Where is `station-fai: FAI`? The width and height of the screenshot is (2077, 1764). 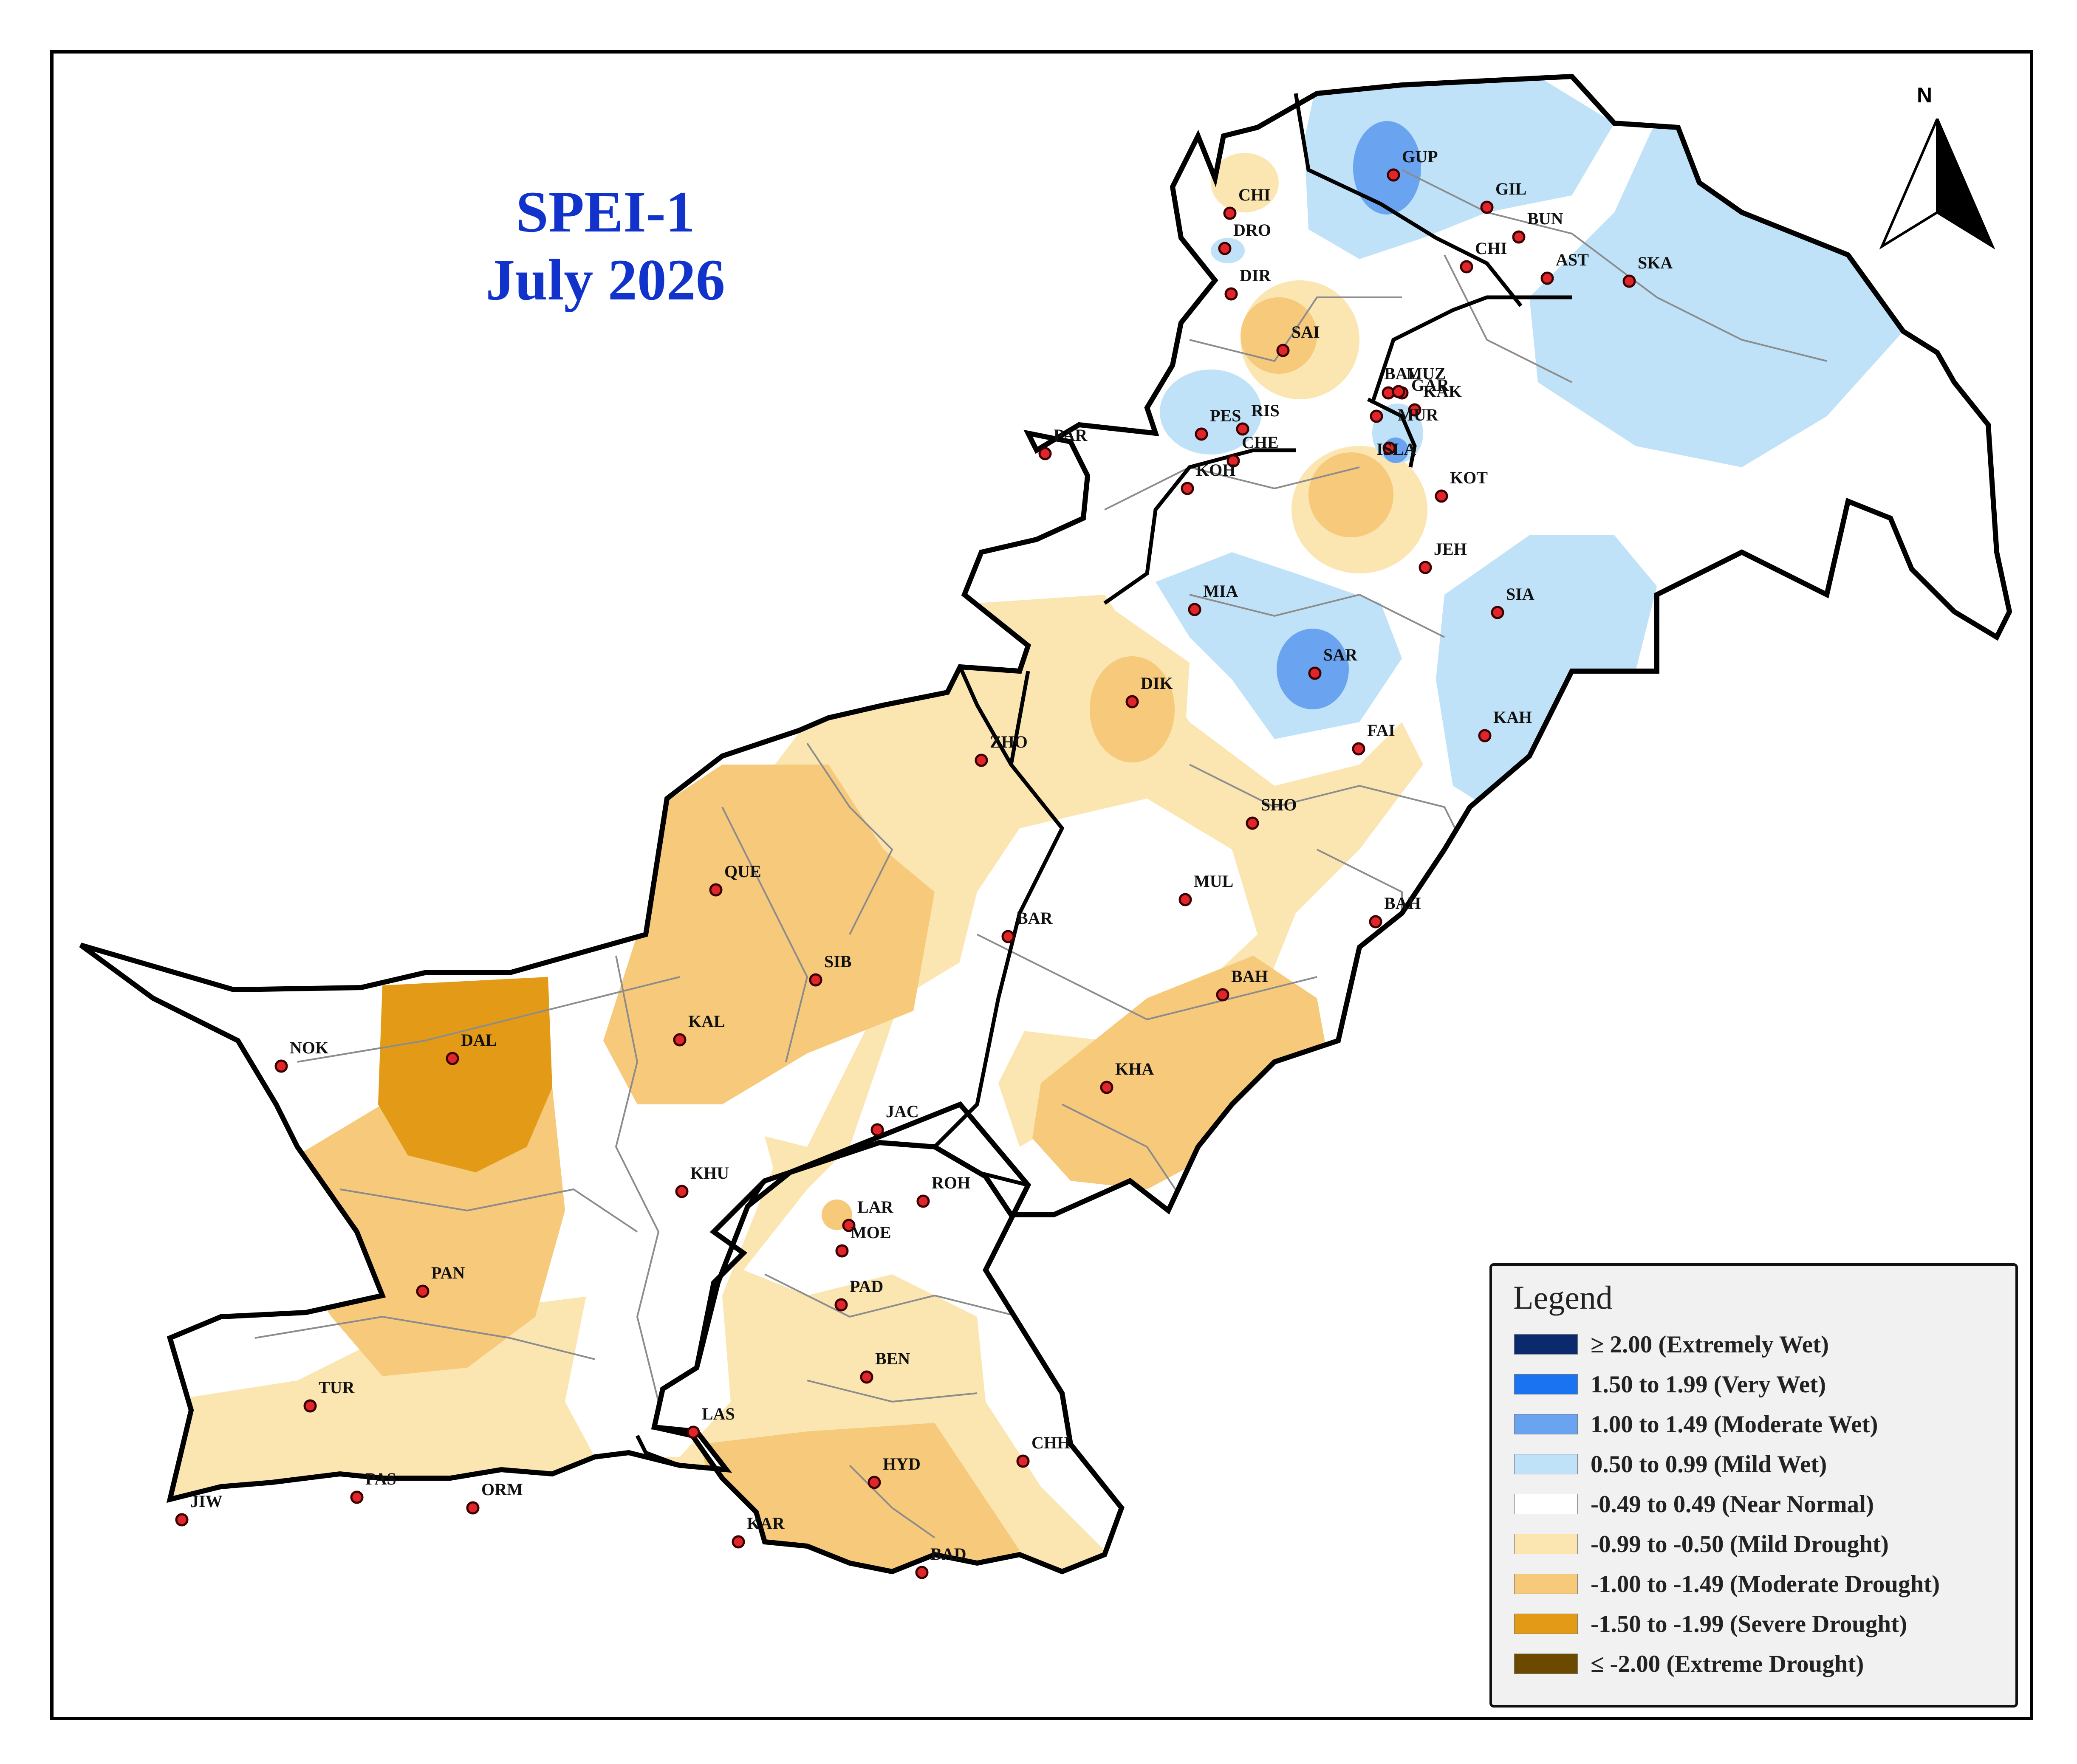
station-fai: FAI is located at coordinates (1373, 738).